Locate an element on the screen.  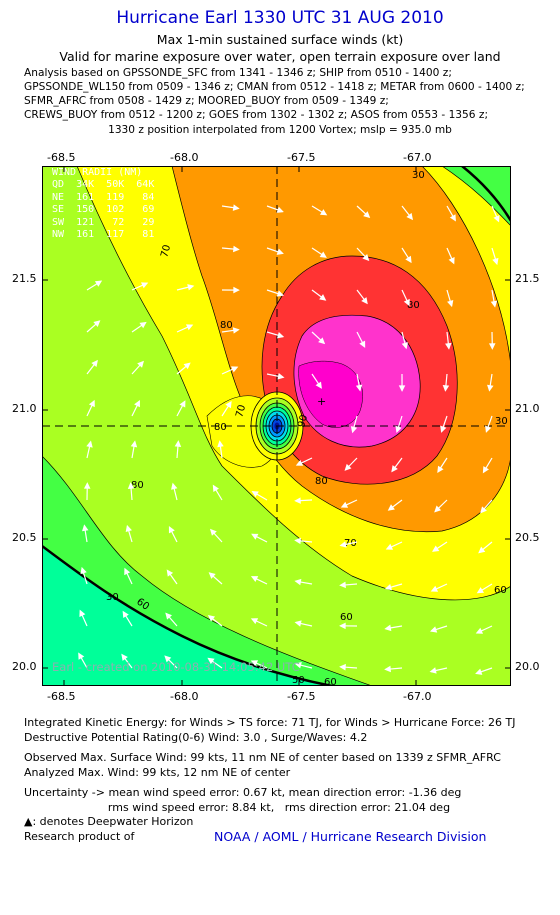
y-tick-label: 20.0 is located at coordinates (24, 666).